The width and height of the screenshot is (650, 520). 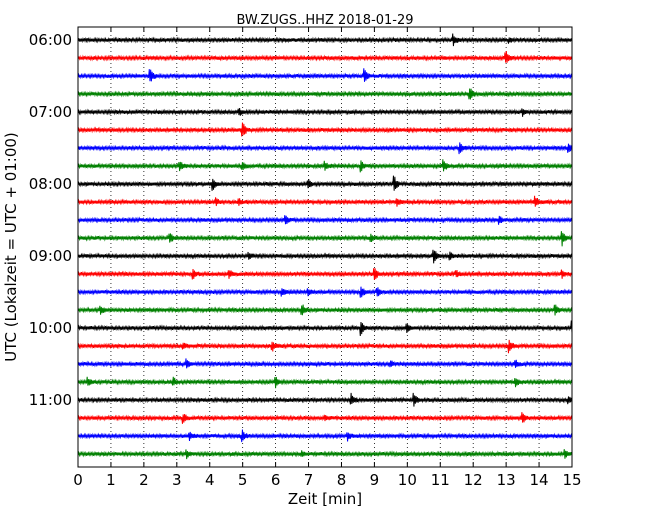 What do you see at coordinates (50, 328) in the screenshot?
I see `y-tick-label: 10:00` at bounding box center [50, 328].